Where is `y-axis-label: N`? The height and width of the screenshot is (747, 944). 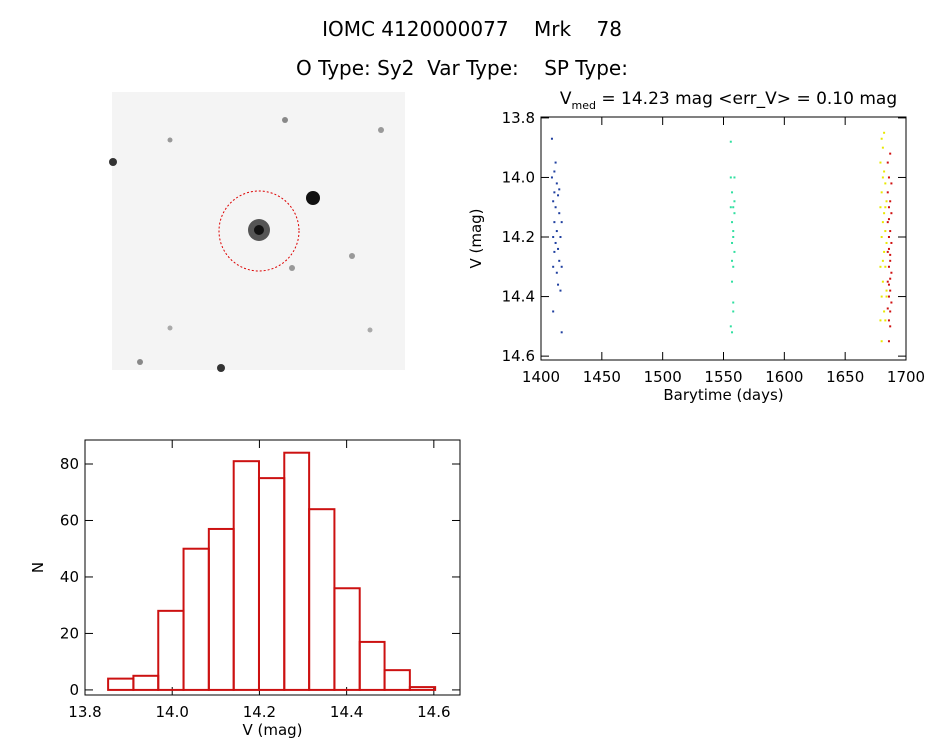 y-axis-label: N is located at coordinates (38, 567).